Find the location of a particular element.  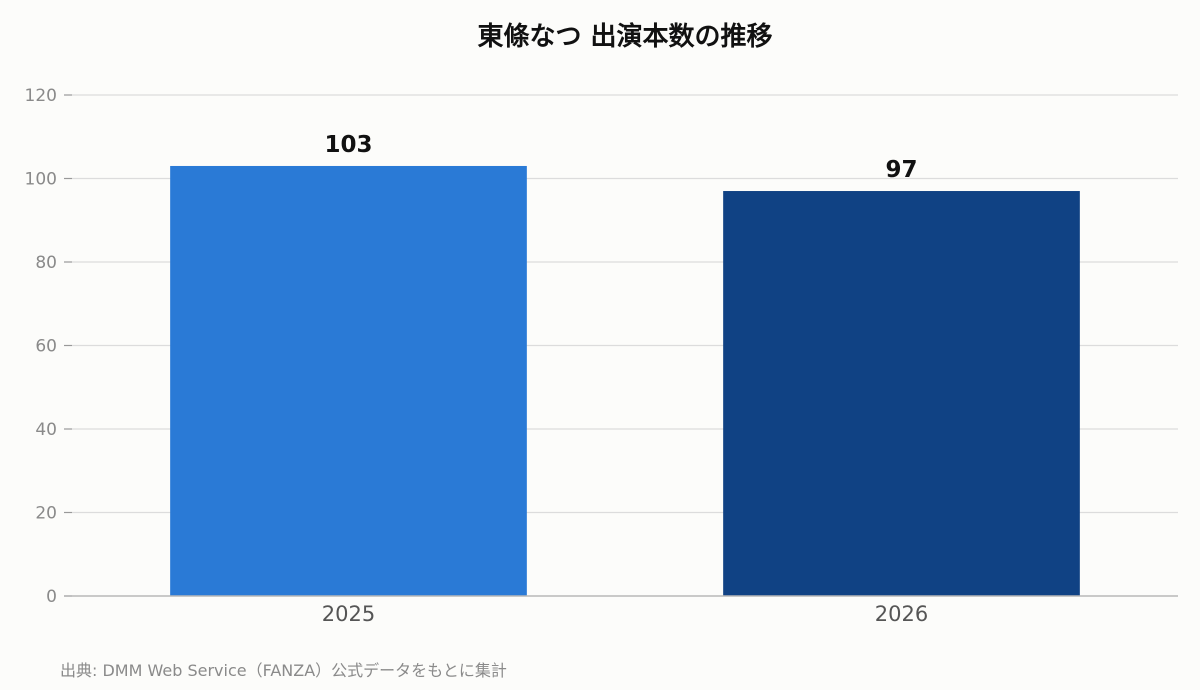

y-tick-label: 100 is located at coordinates (41, 180).